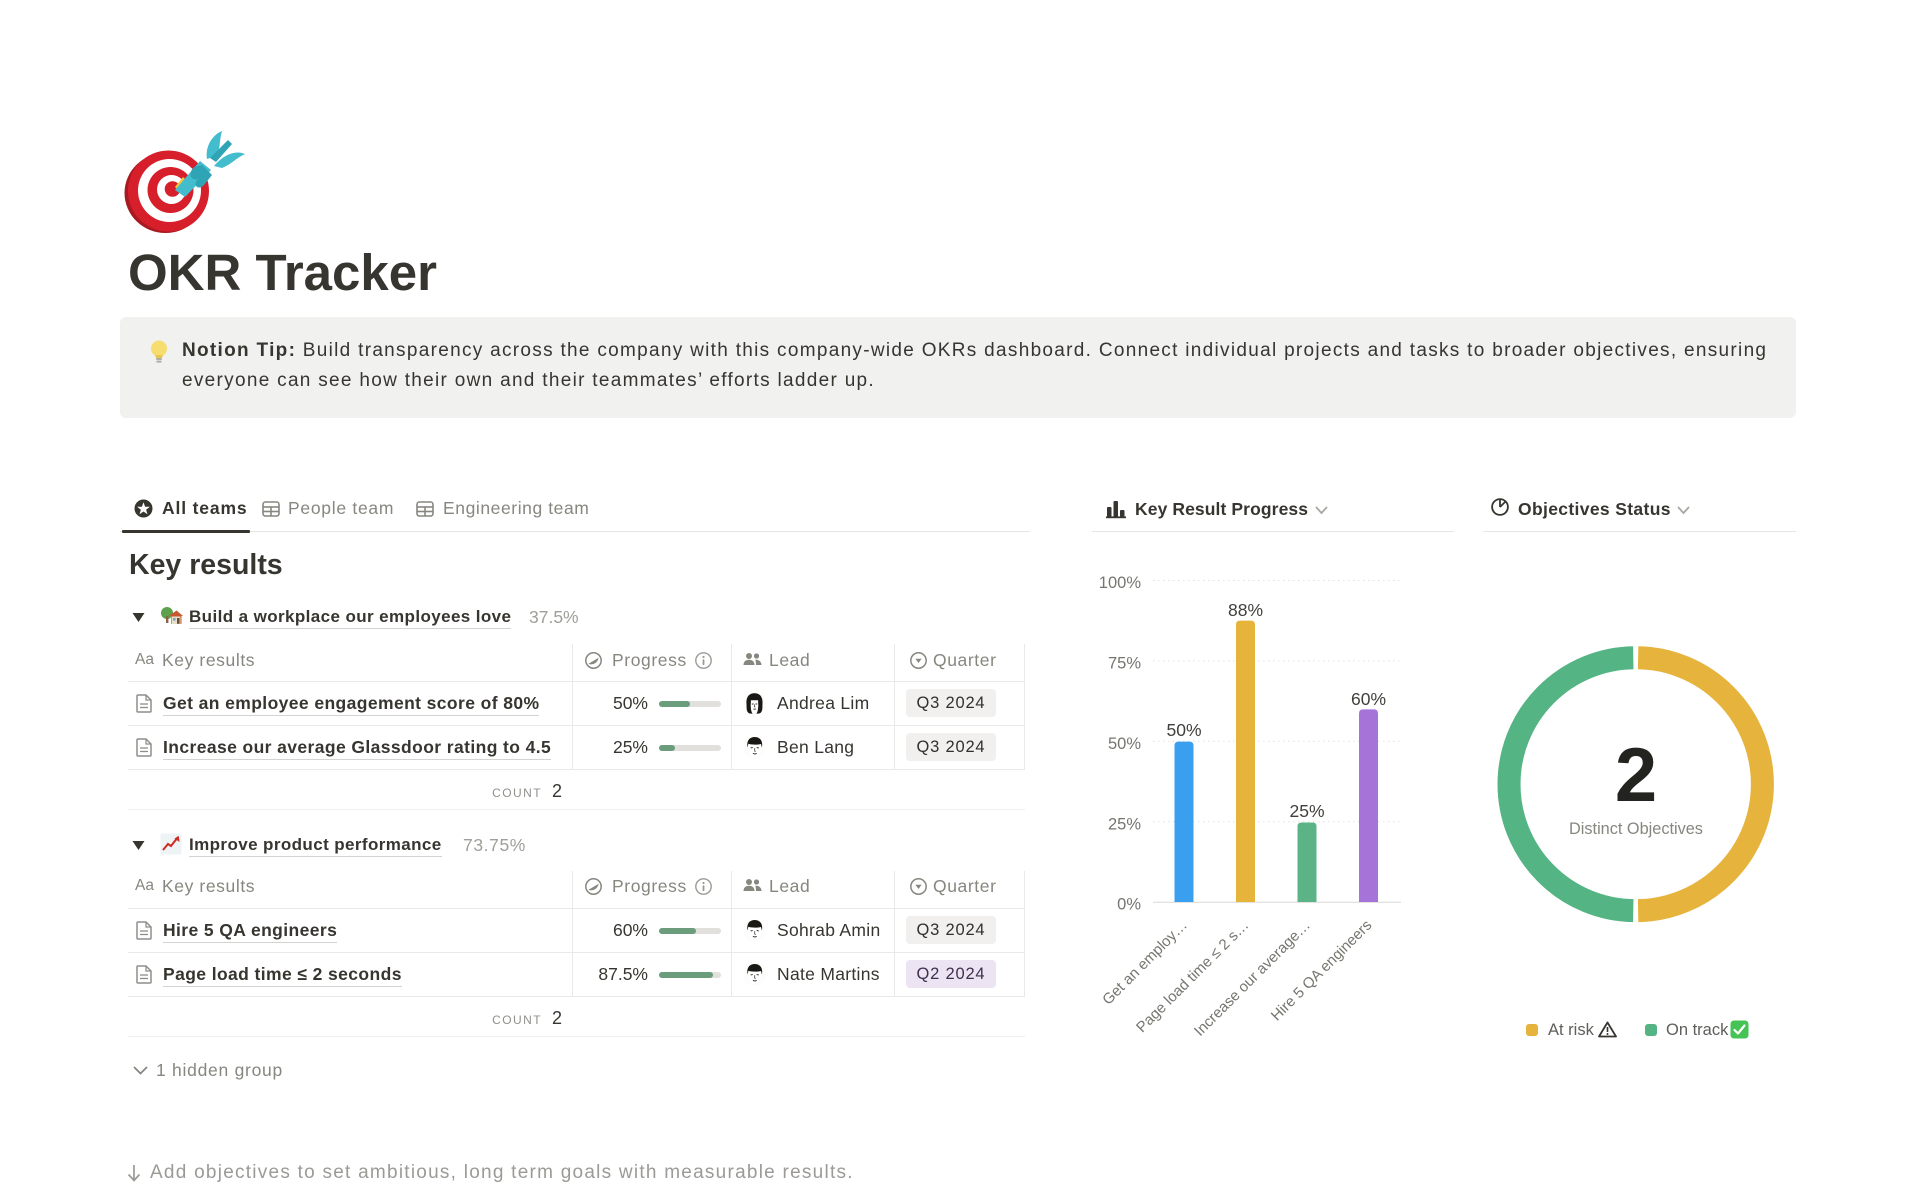  Describe the element at coordinates (1120, 583) in the screenshot. I see `svg-text: 100%` at that location.